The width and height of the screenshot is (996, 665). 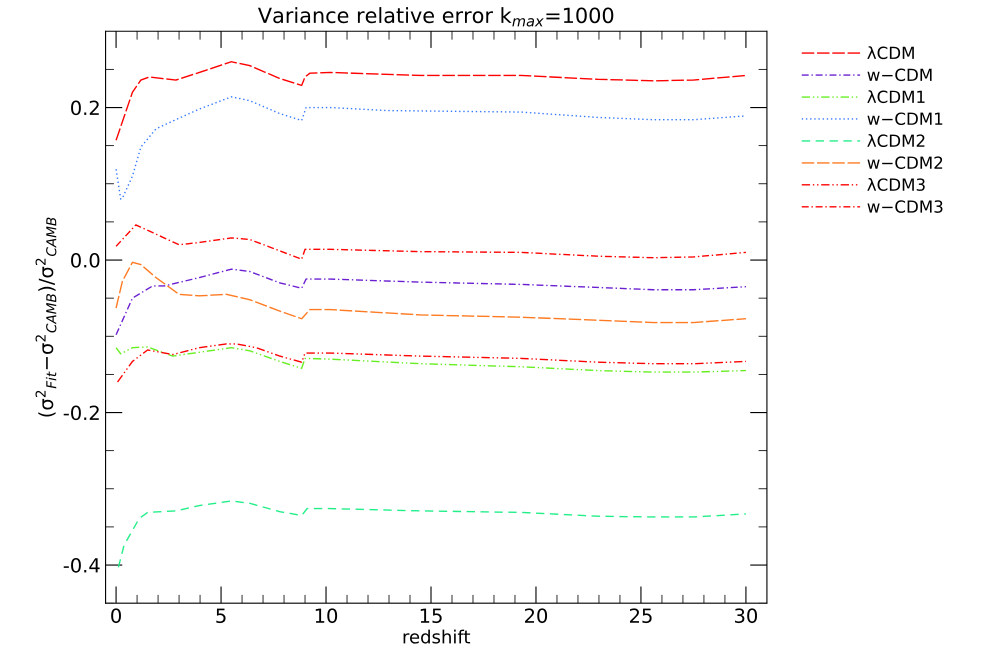 I want to click on x-axis-title: redshift, so click(x=437, y=637).